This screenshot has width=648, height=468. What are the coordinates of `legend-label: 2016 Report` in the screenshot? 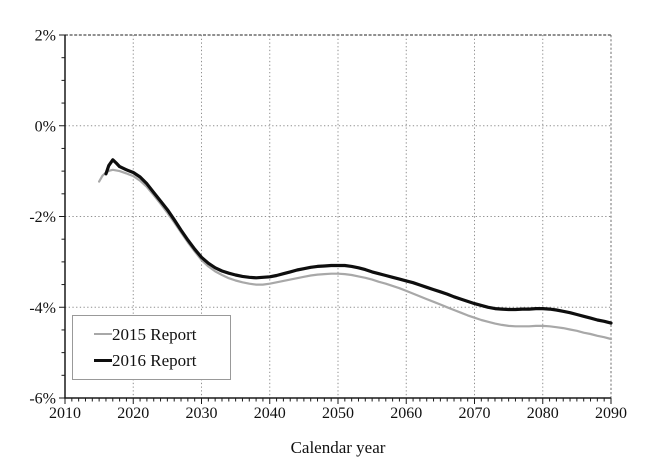 It's located at (154, 361).